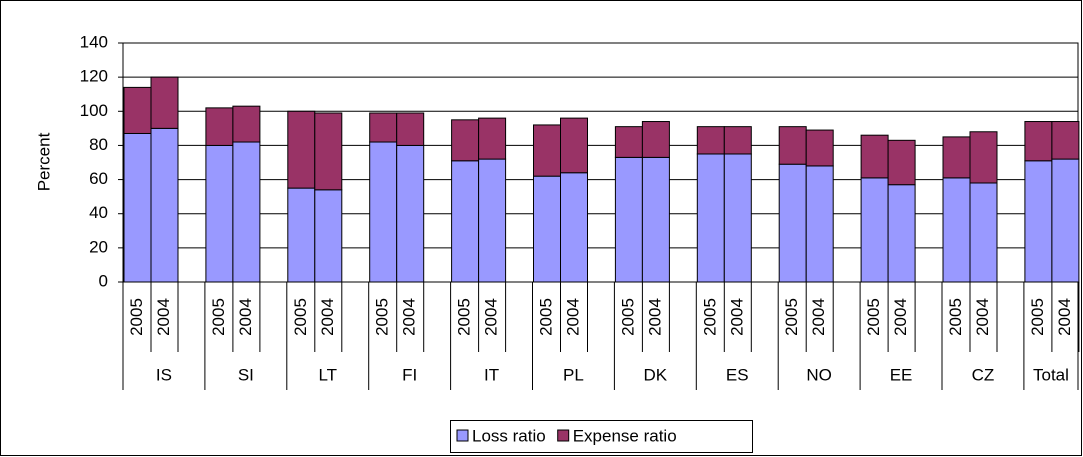  What do you see at coordinates (98, 144) in the screenshot?
I see `y-tick-label: 80` at bounding box center [98, 144].